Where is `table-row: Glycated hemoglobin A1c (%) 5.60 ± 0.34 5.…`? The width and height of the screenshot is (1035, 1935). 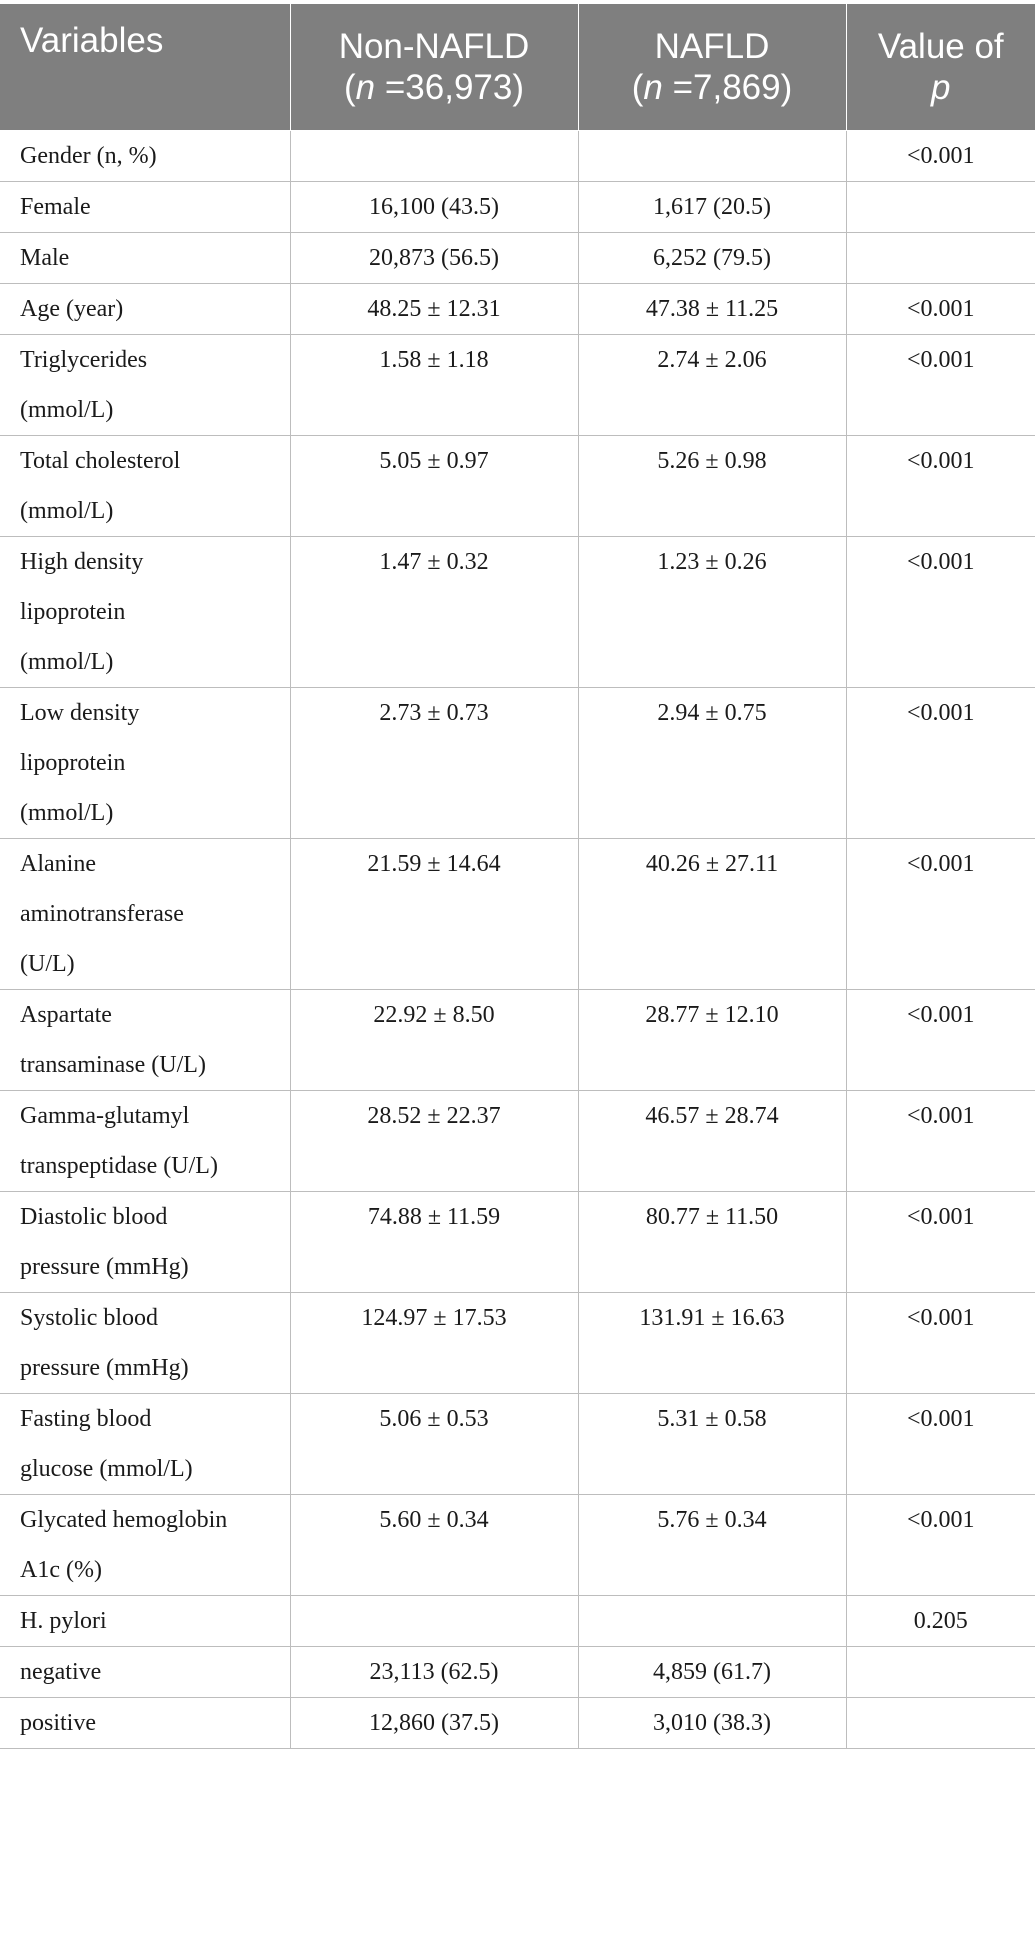
table-row: Glycated hemoglobin A1c (%) 5.60 ± 0.34 5.… is located at coordinates (517, 1545).